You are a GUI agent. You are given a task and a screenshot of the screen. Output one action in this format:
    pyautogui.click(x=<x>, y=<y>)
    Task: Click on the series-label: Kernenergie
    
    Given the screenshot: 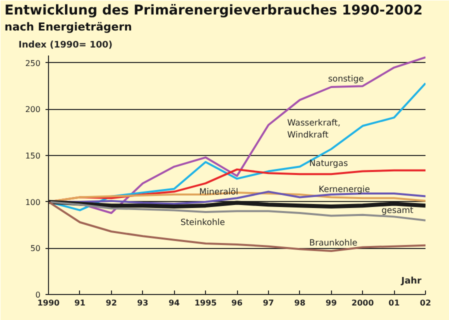 What is the action you would take?
    pyautogui.click(x=344, y=189)
    